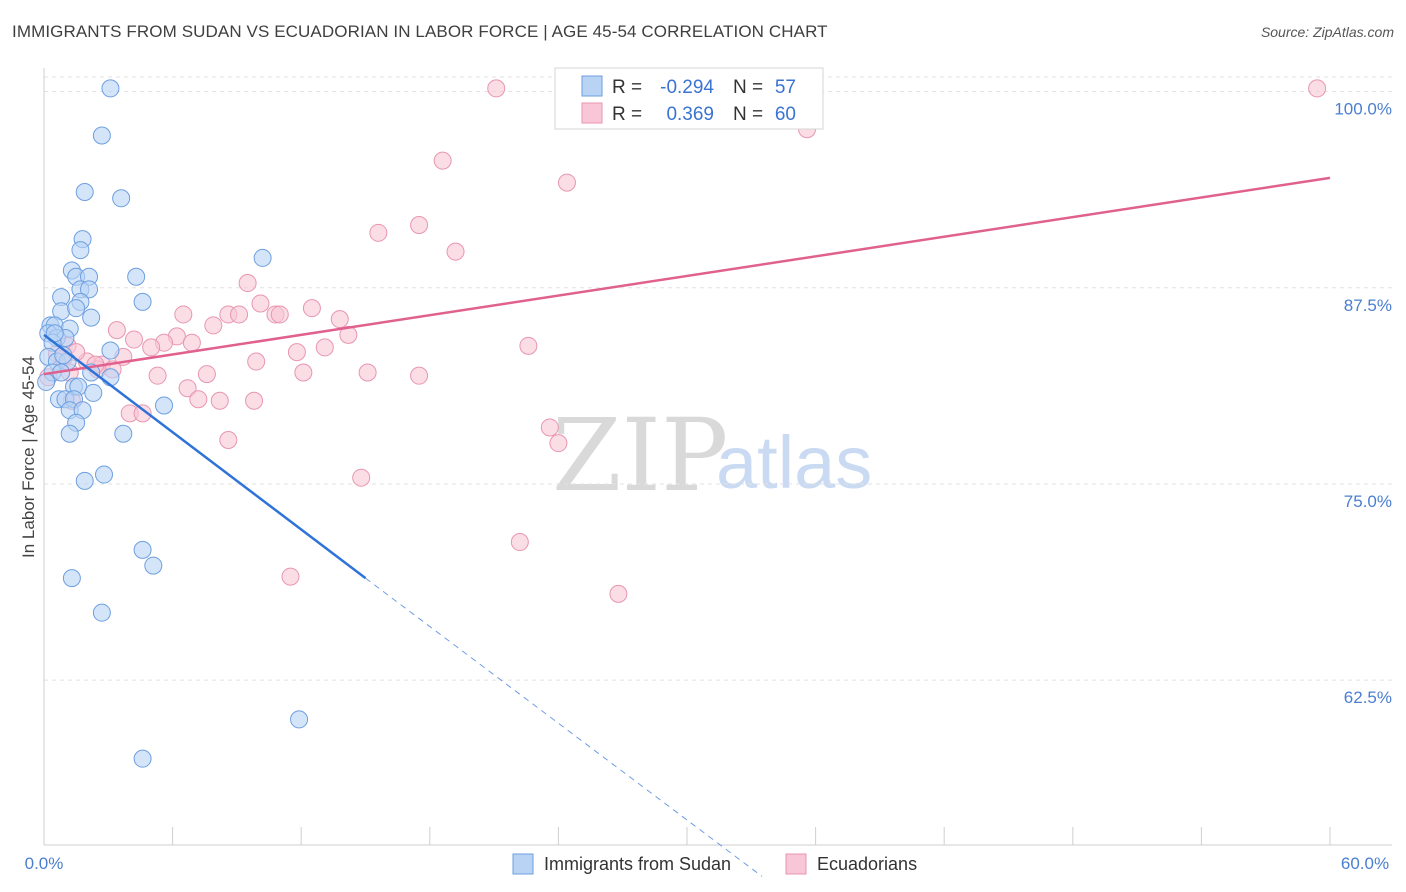 This screenshot has width=1406, height=892. What do you see at coordinates (627, 114) in the screenshot?
I see `legend-r-label-pink: R =` at bounding box center [627, 114].